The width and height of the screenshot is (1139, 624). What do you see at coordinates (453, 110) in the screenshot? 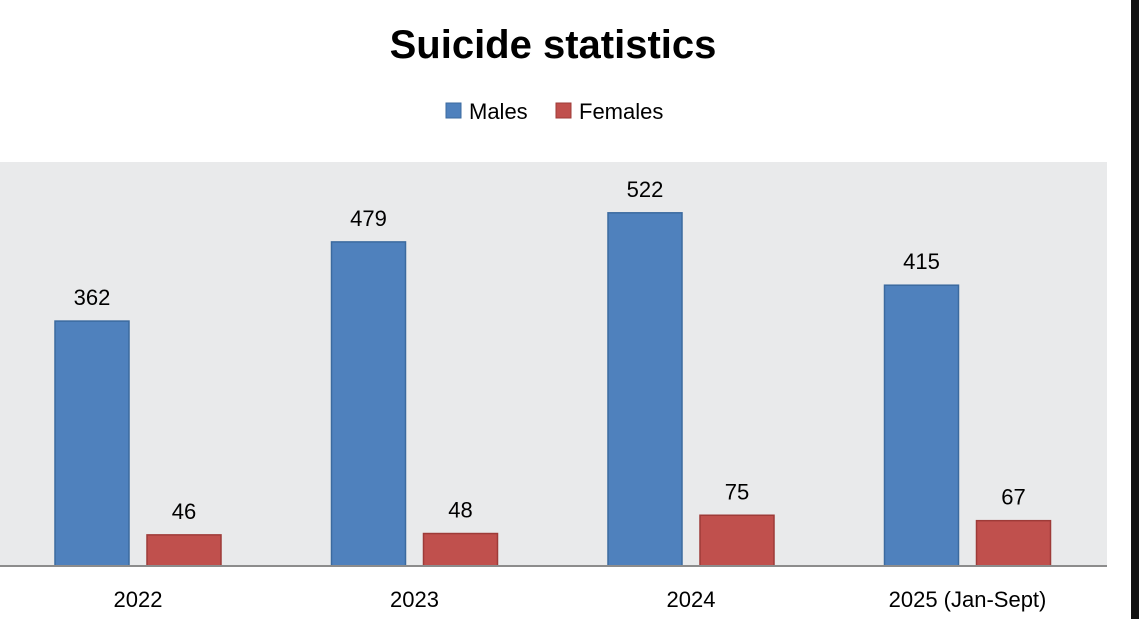
I see `legend-swatch-males` at bounding box center [453, 110].